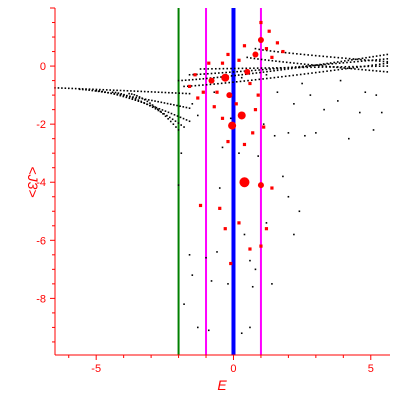 The image size is (400, 400). I want to click on y-tick-label: -6, so click(41, 241).